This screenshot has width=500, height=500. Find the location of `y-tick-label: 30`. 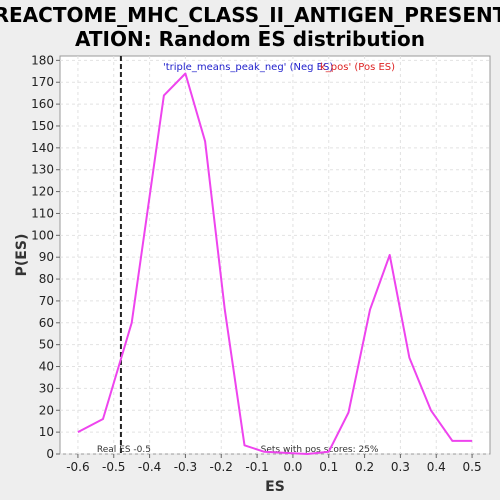

y-tick-label: 30 is located at coordinates (46, 388).